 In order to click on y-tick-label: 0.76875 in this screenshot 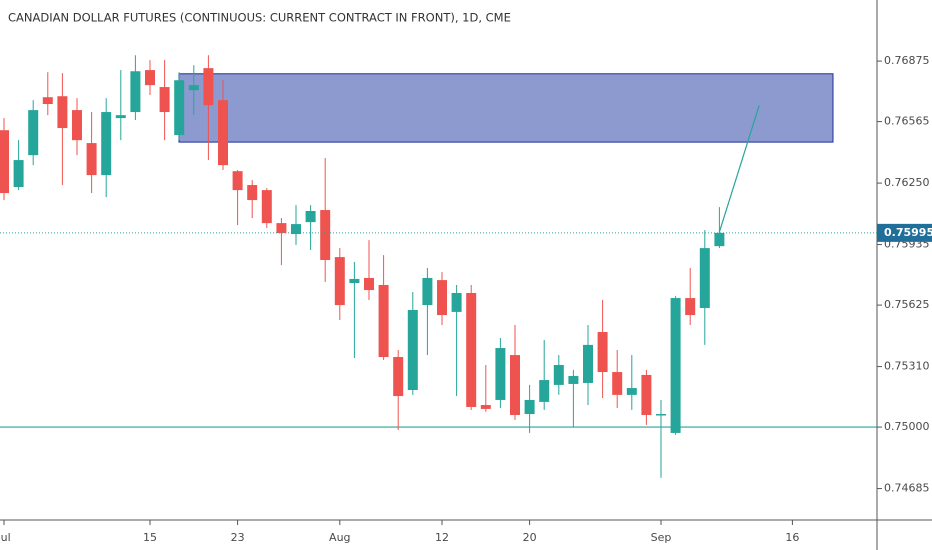, I will do `click(907, 60)`.